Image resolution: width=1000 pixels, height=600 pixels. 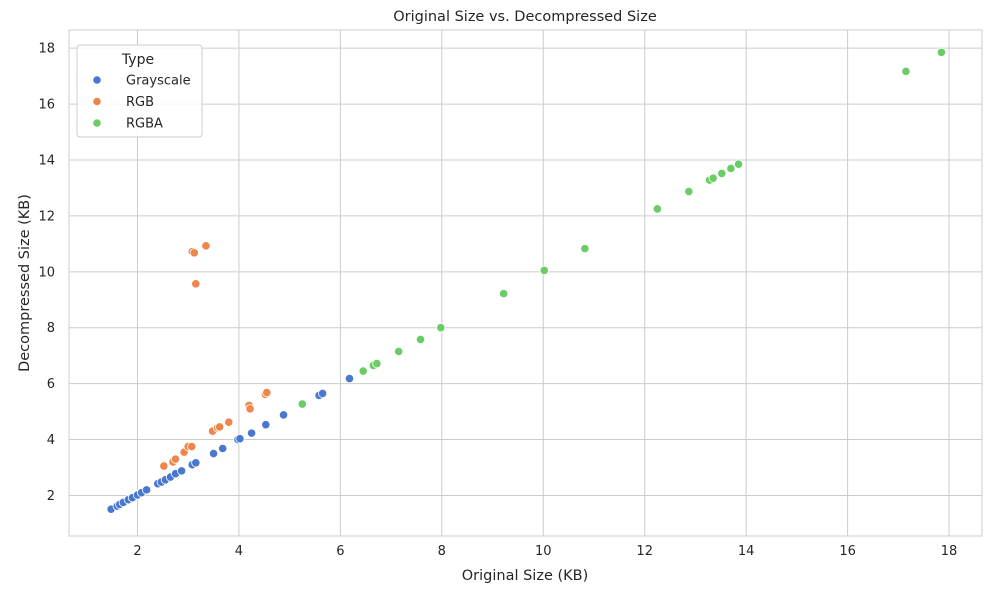 What do you see at coordinates (51, 384) in the screenshot?
I see `y-tick-label: 6` at bounding box center [51, 384].